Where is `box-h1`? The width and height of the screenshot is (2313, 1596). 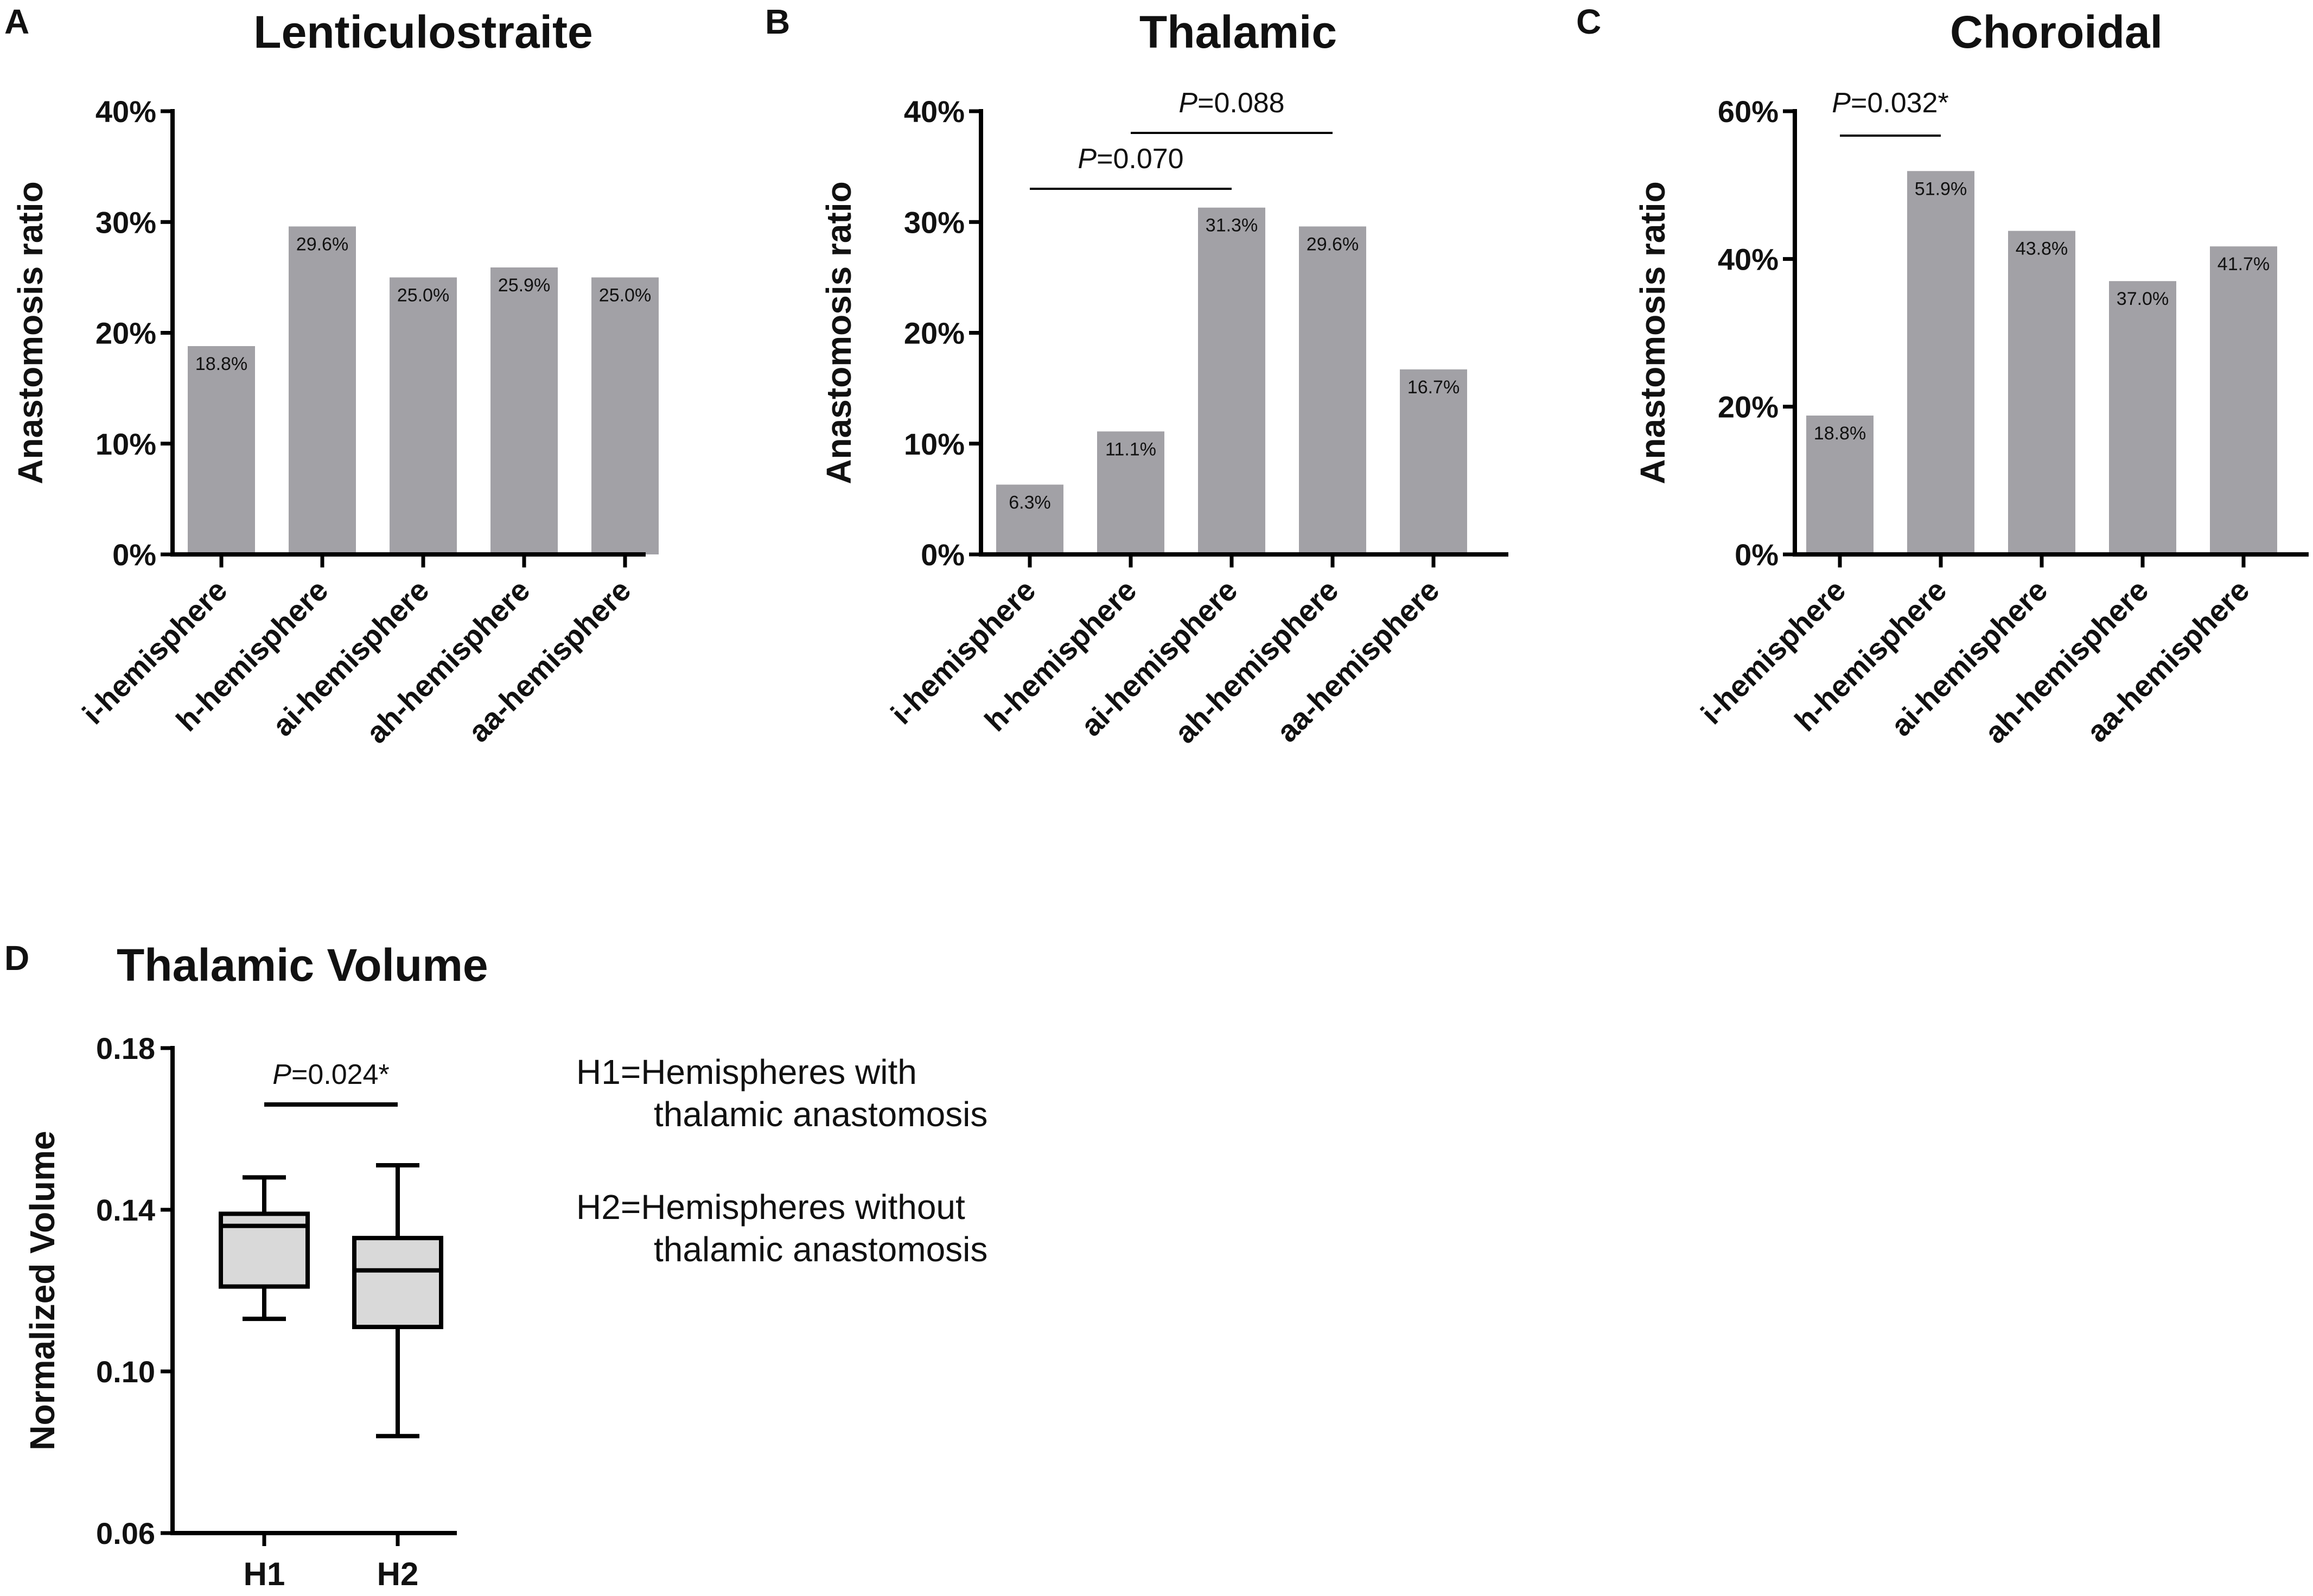 box-h1 is located at coordinates (264, 1249).